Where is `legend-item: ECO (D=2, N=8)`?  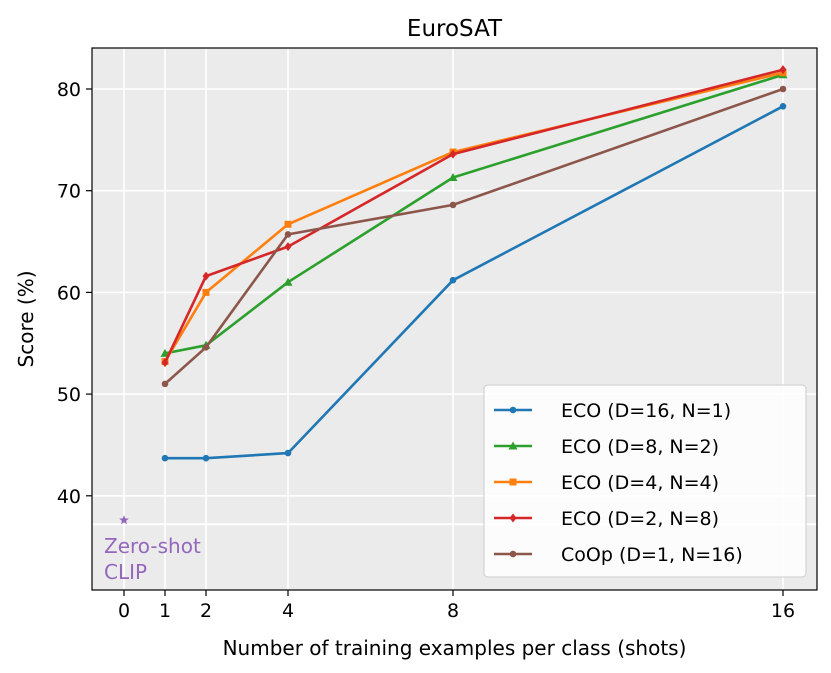
legend-item: ECO (D=2, N=8) is located at coordinates (606, 519).